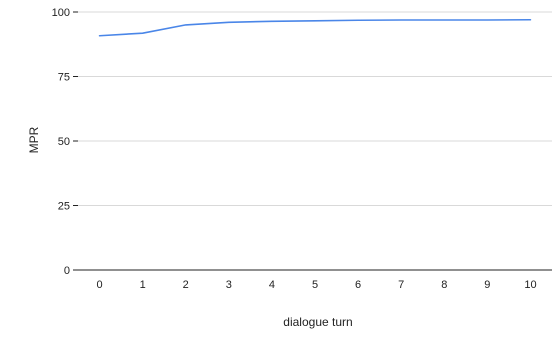  What do you see at coordinates (61, 13) in the screenshot?
I see `y-tick-label: 100` at bounding box center [61, 13].